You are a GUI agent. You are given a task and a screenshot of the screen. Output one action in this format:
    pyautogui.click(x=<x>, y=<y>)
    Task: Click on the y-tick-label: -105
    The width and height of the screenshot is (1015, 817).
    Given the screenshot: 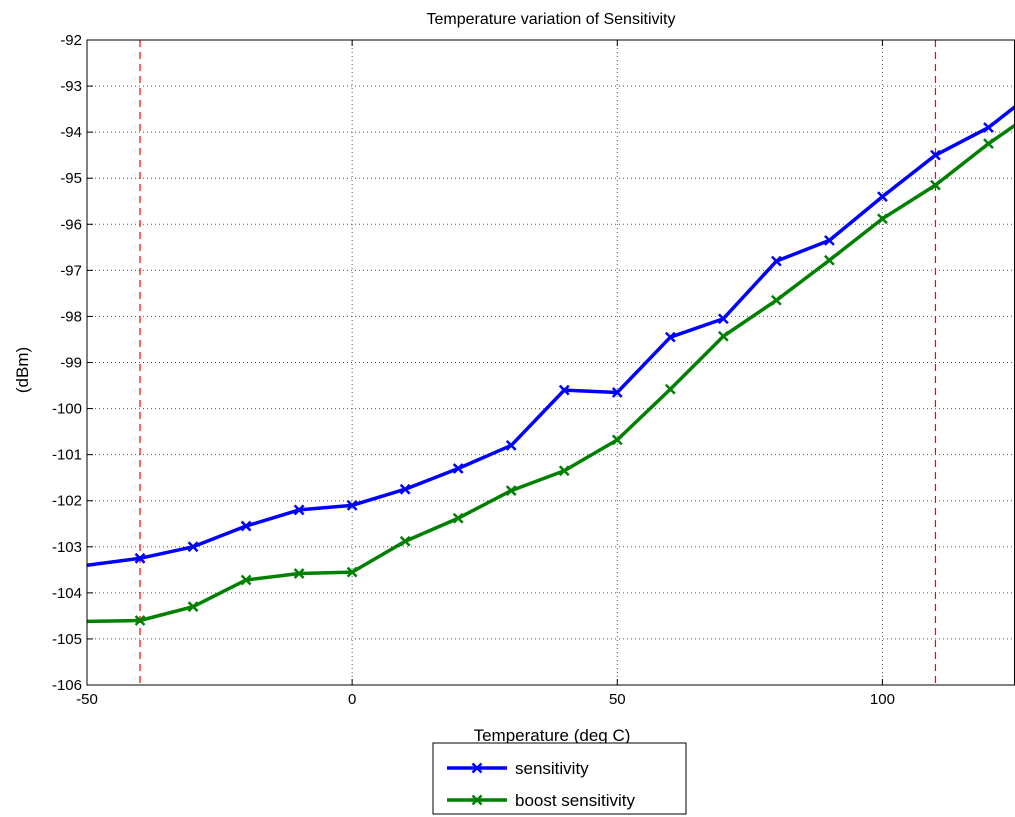 What is the action you would take?
    pyautogui.click(x=67, y=639)
    